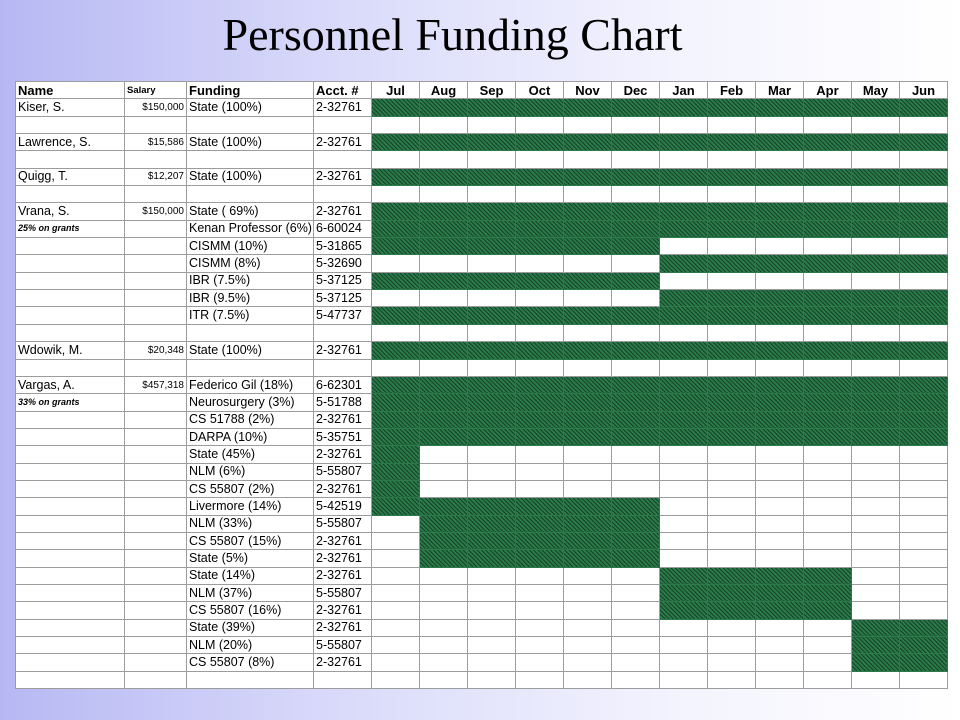  I want to click on col-header-salary: Salary, so click(155, 90).